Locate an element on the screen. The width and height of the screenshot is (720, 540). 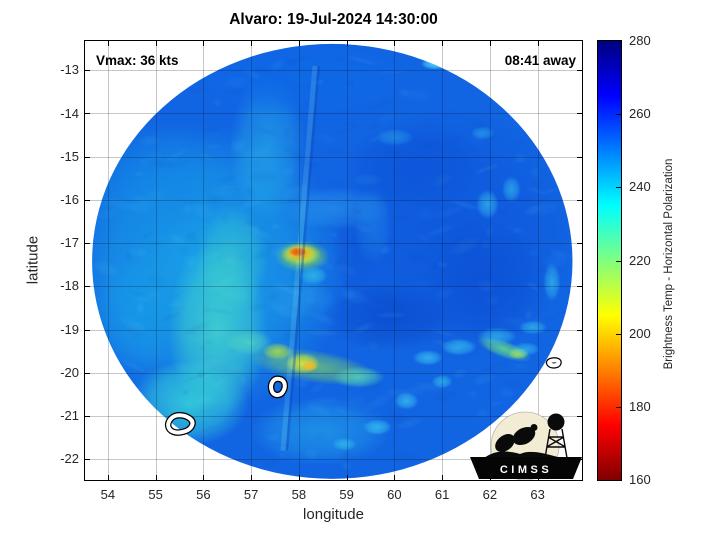
y-tick-label: -17 is located at coordinates (69, 243).